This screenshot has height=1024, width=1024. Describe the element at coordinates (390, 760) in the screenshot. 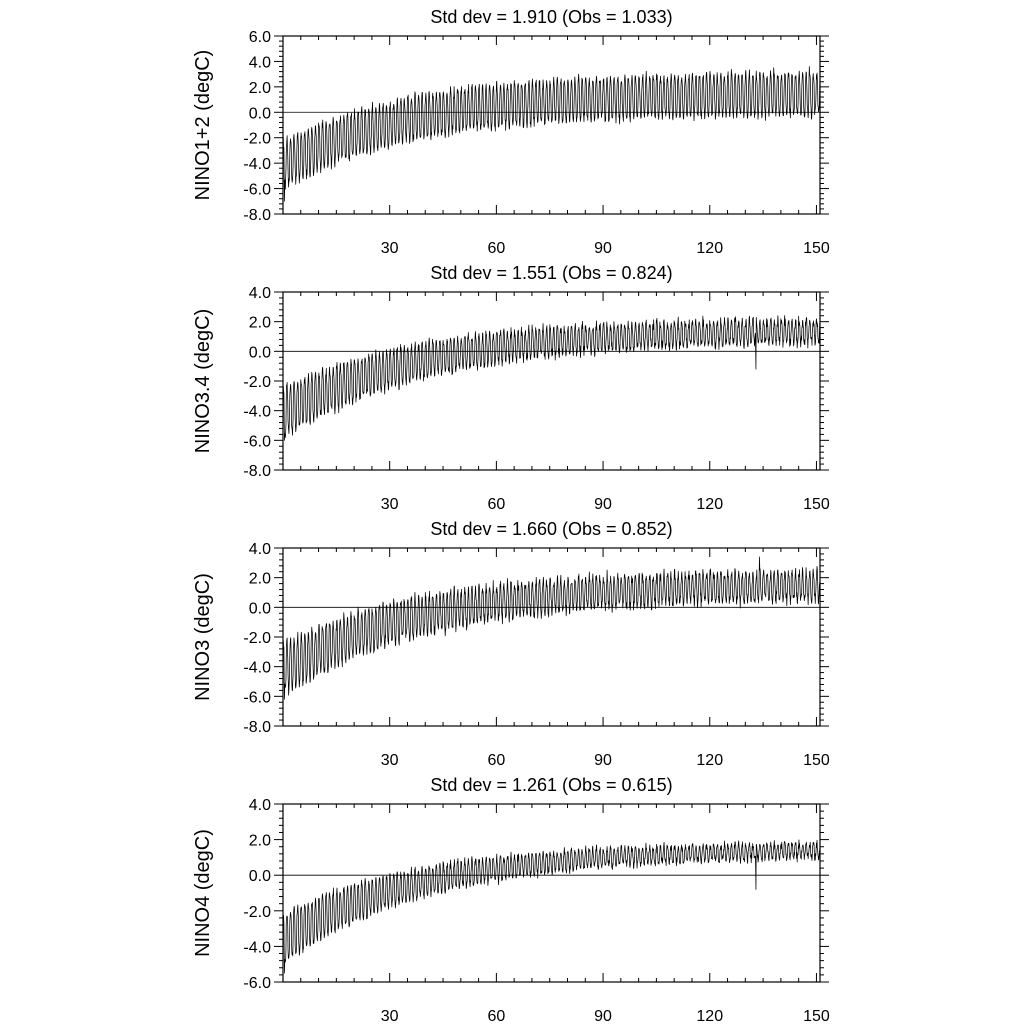

I see `nino3-xtick-label: 30` at that location.